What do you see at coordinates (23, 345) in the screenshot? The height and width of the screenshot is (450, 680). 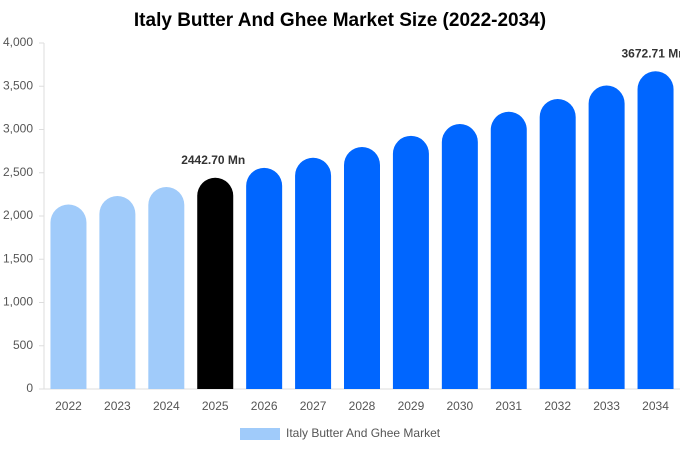 I see `y-tick-label: 500` at bounding box center [23, 345].